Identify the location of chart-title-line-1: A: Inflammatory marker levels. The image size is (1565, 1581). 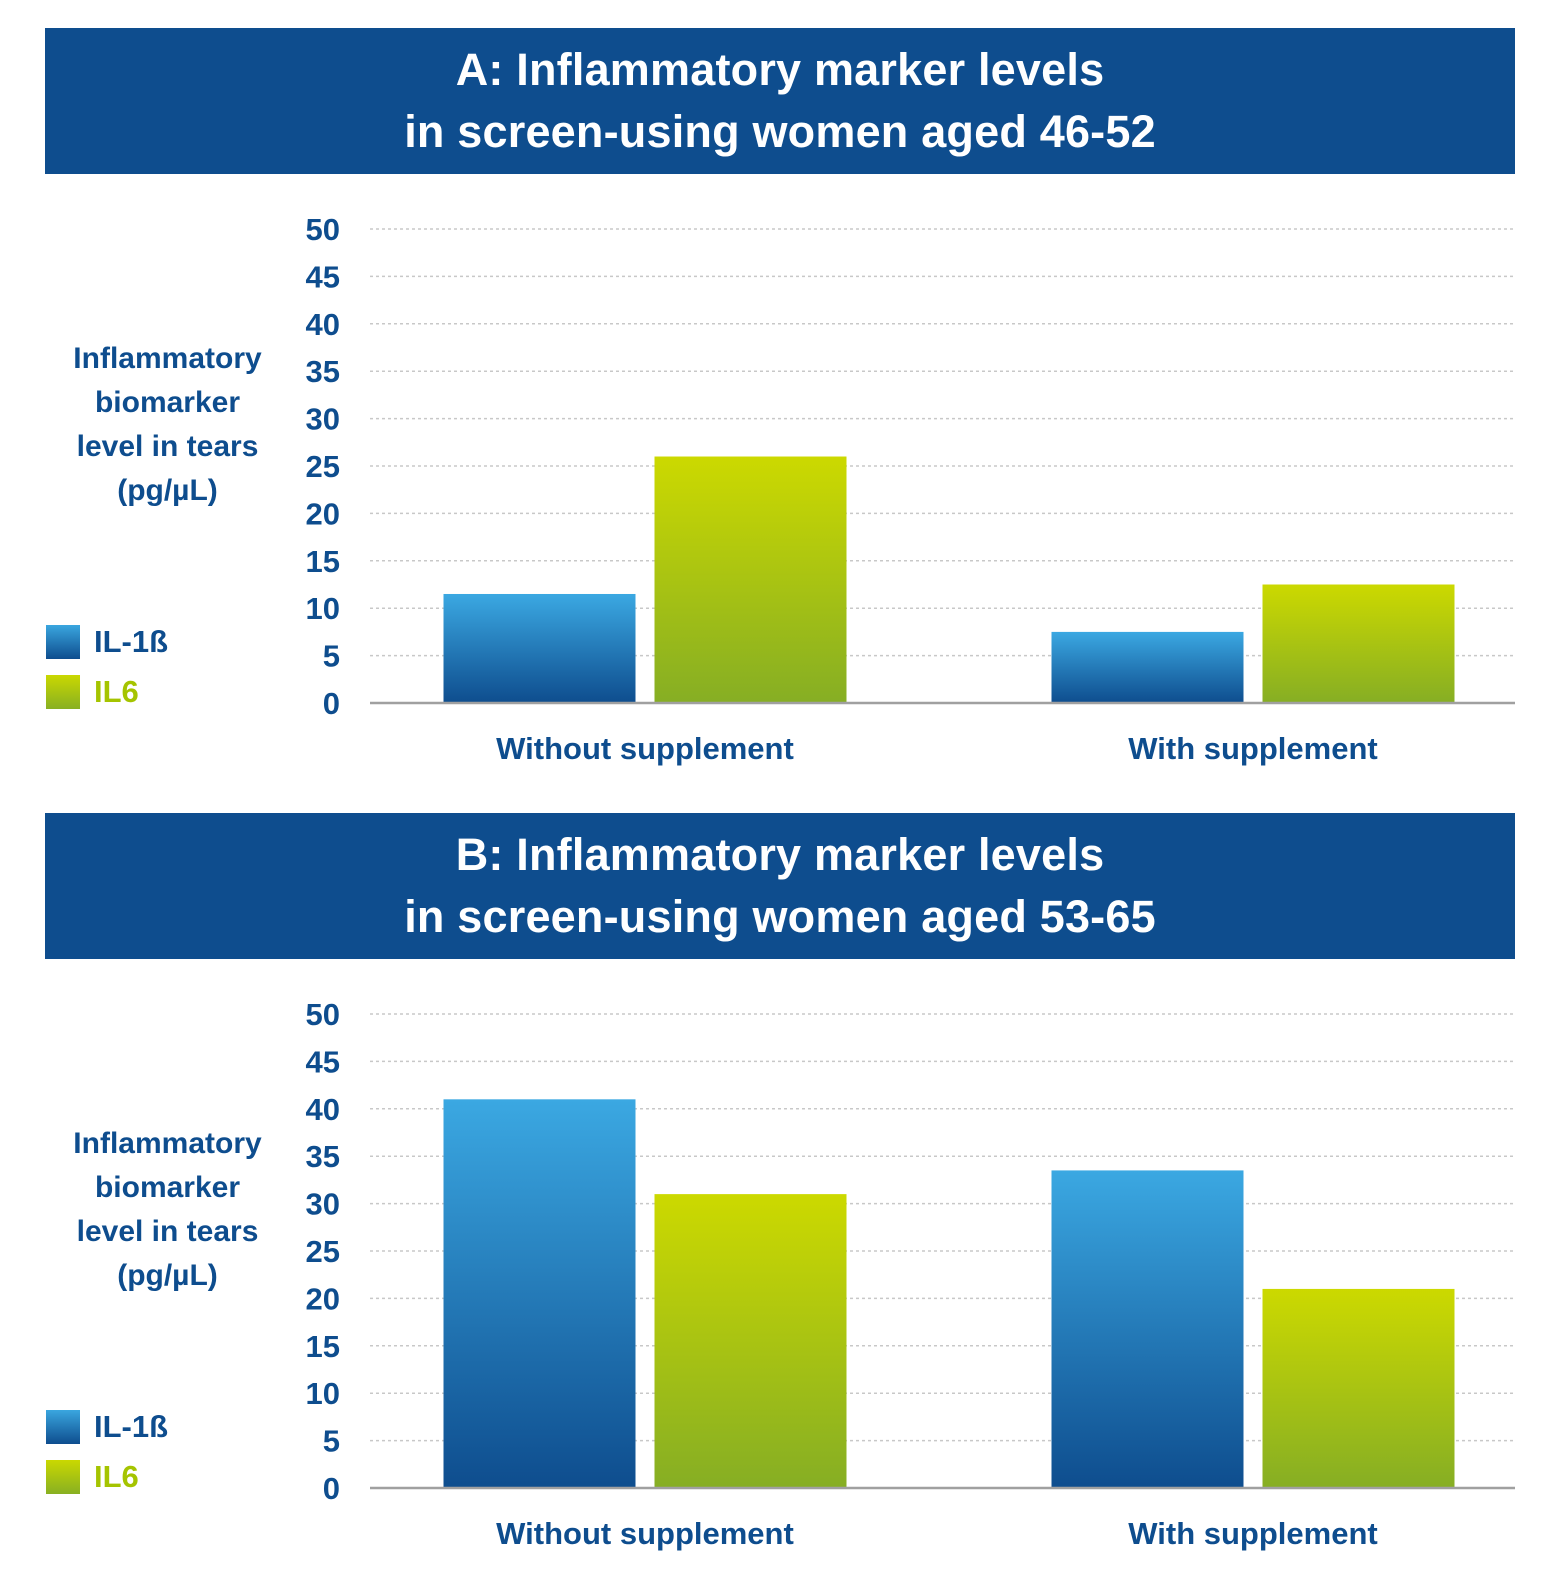
(780, 69).